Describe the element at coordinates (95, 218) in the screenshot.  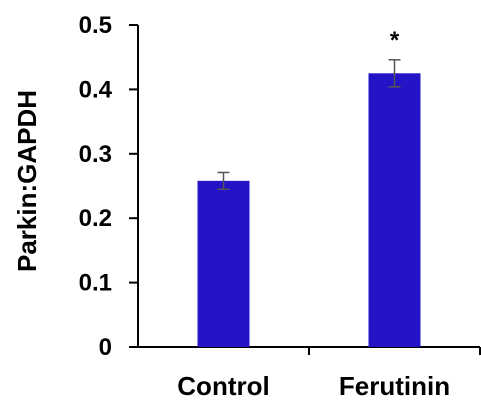
I see `y-tick-label: 0.2` at that location.